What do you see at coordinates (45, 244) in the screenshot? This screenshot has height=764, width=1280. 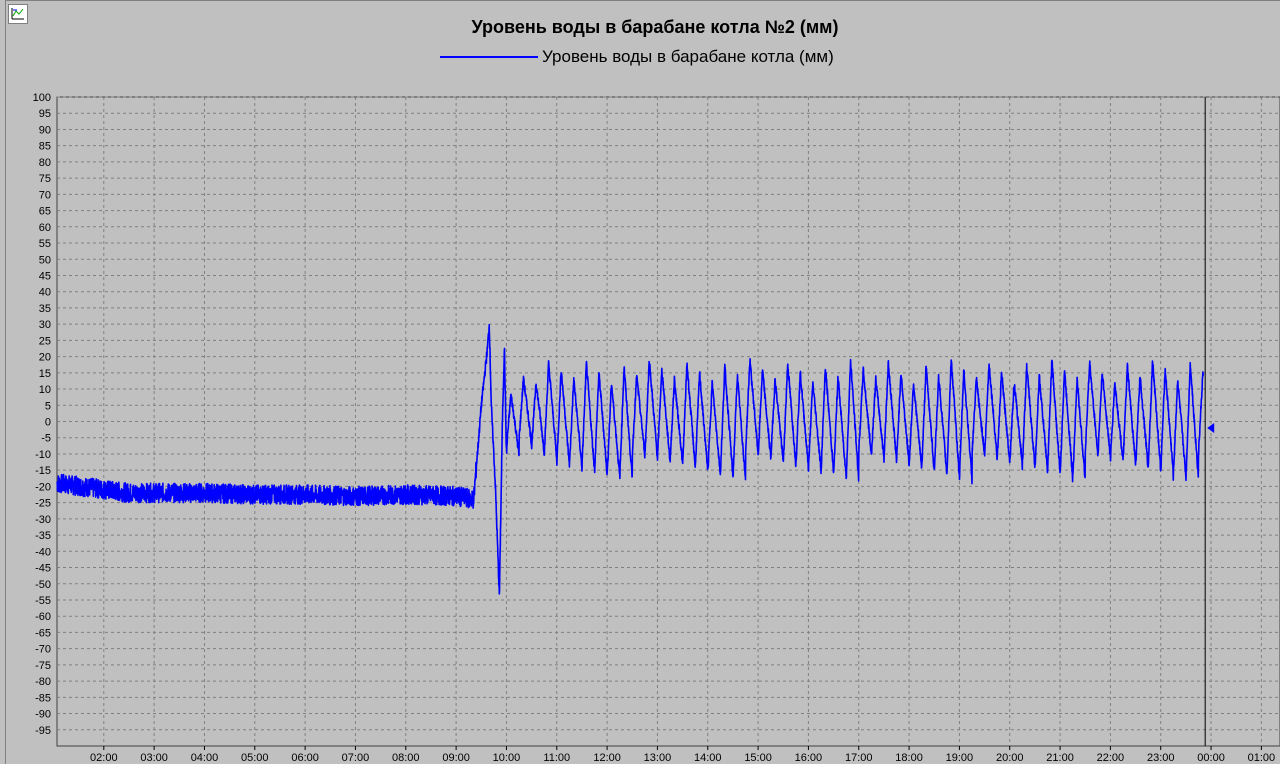 I see `y-tick-label: 55` at bounding box center [45, 244].